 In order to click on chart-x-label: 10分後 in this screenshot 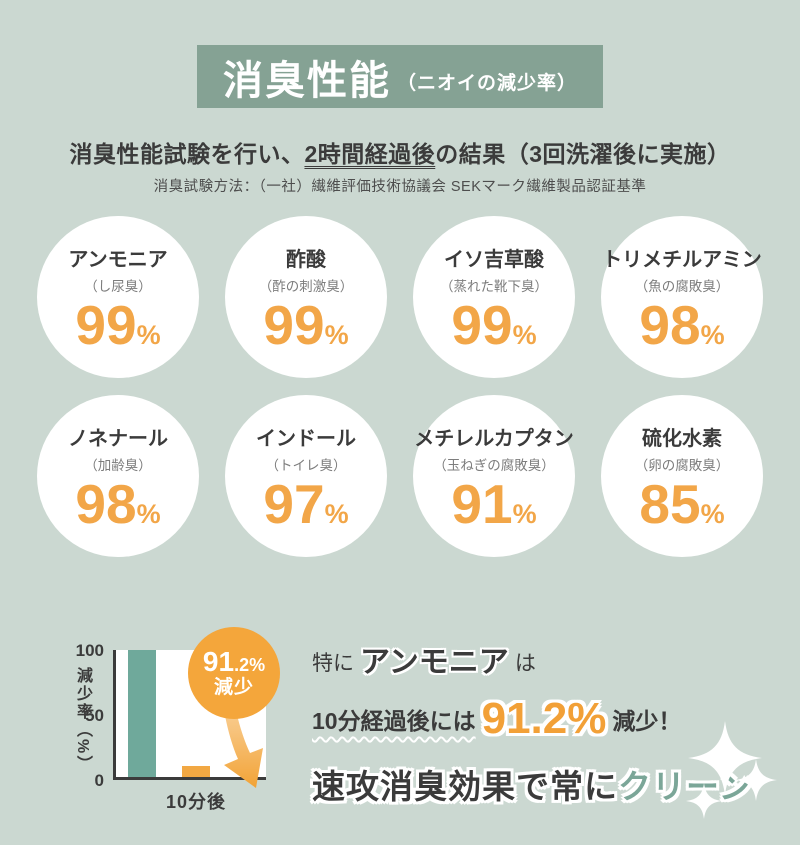, I will do `click(196, 802)`.